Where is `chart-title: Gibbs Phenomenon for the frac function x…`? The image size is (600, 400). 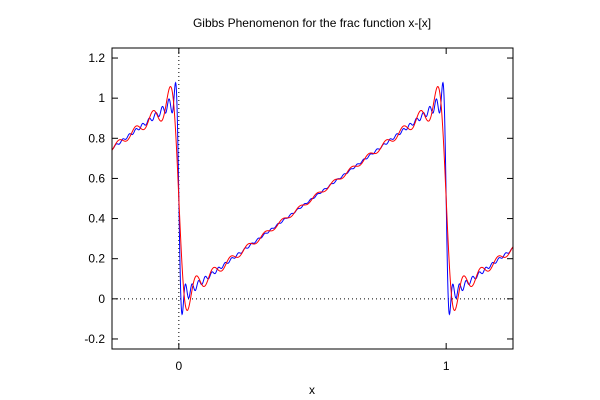 chart-title: Gibbs Phenomenon for the frac function x… is located at coordinates (312, 23).